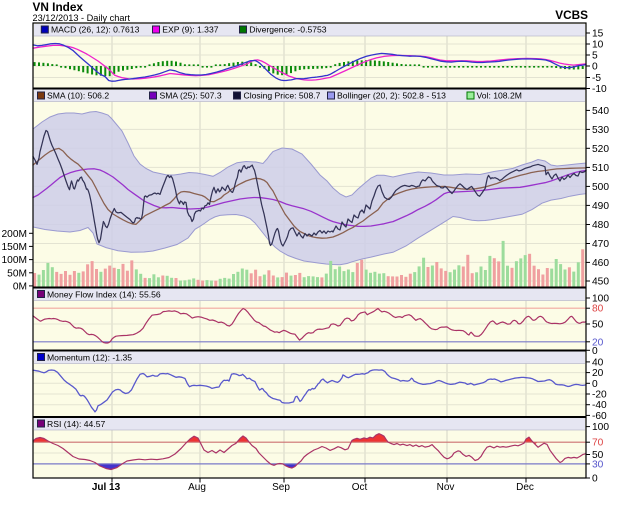  Describe the element at coordinates (104, 294) in the screenshot. I see `svg-text: Money Flow Index (14): 55.56` at that location.